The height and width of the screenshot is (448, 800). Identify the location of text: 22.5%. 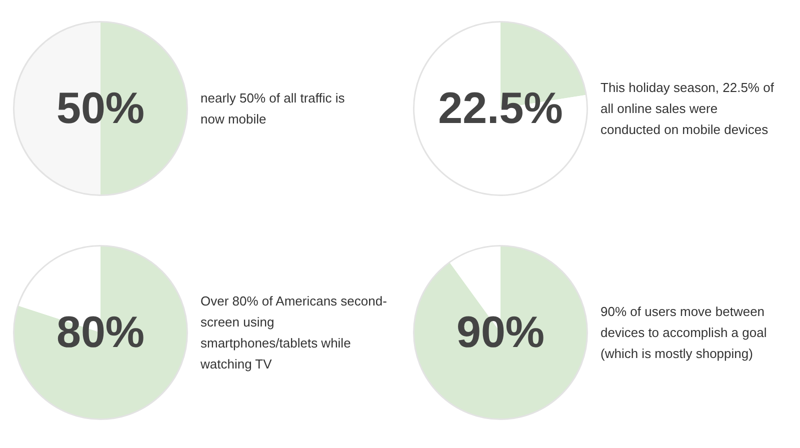
(500, 108).